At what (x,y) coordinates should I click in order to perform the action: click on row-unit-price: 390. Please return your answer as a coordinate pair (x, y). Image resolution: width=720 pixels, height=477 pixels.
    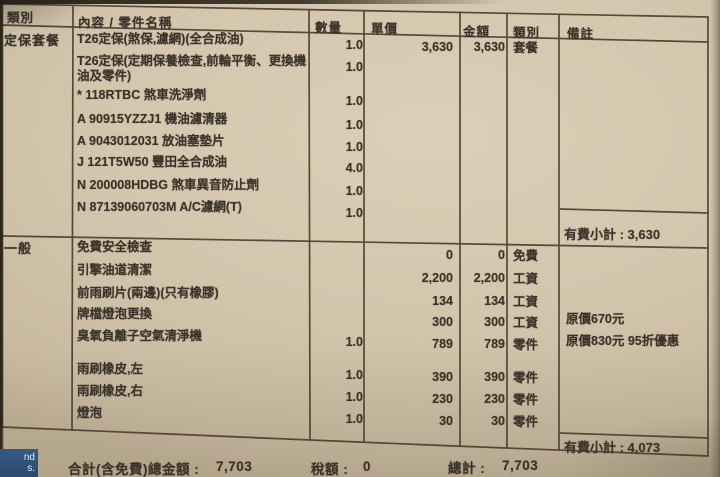
    Looking at the image, I should click on (442, 377).